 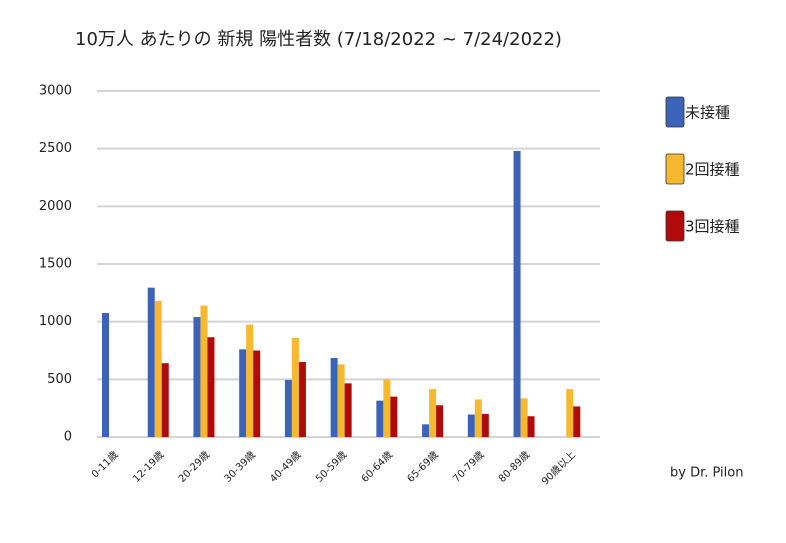 What do you see at coordinates (707, 113) in the screenshot?
I see `legend-label: 未接種` at bounding box center [707, 113].